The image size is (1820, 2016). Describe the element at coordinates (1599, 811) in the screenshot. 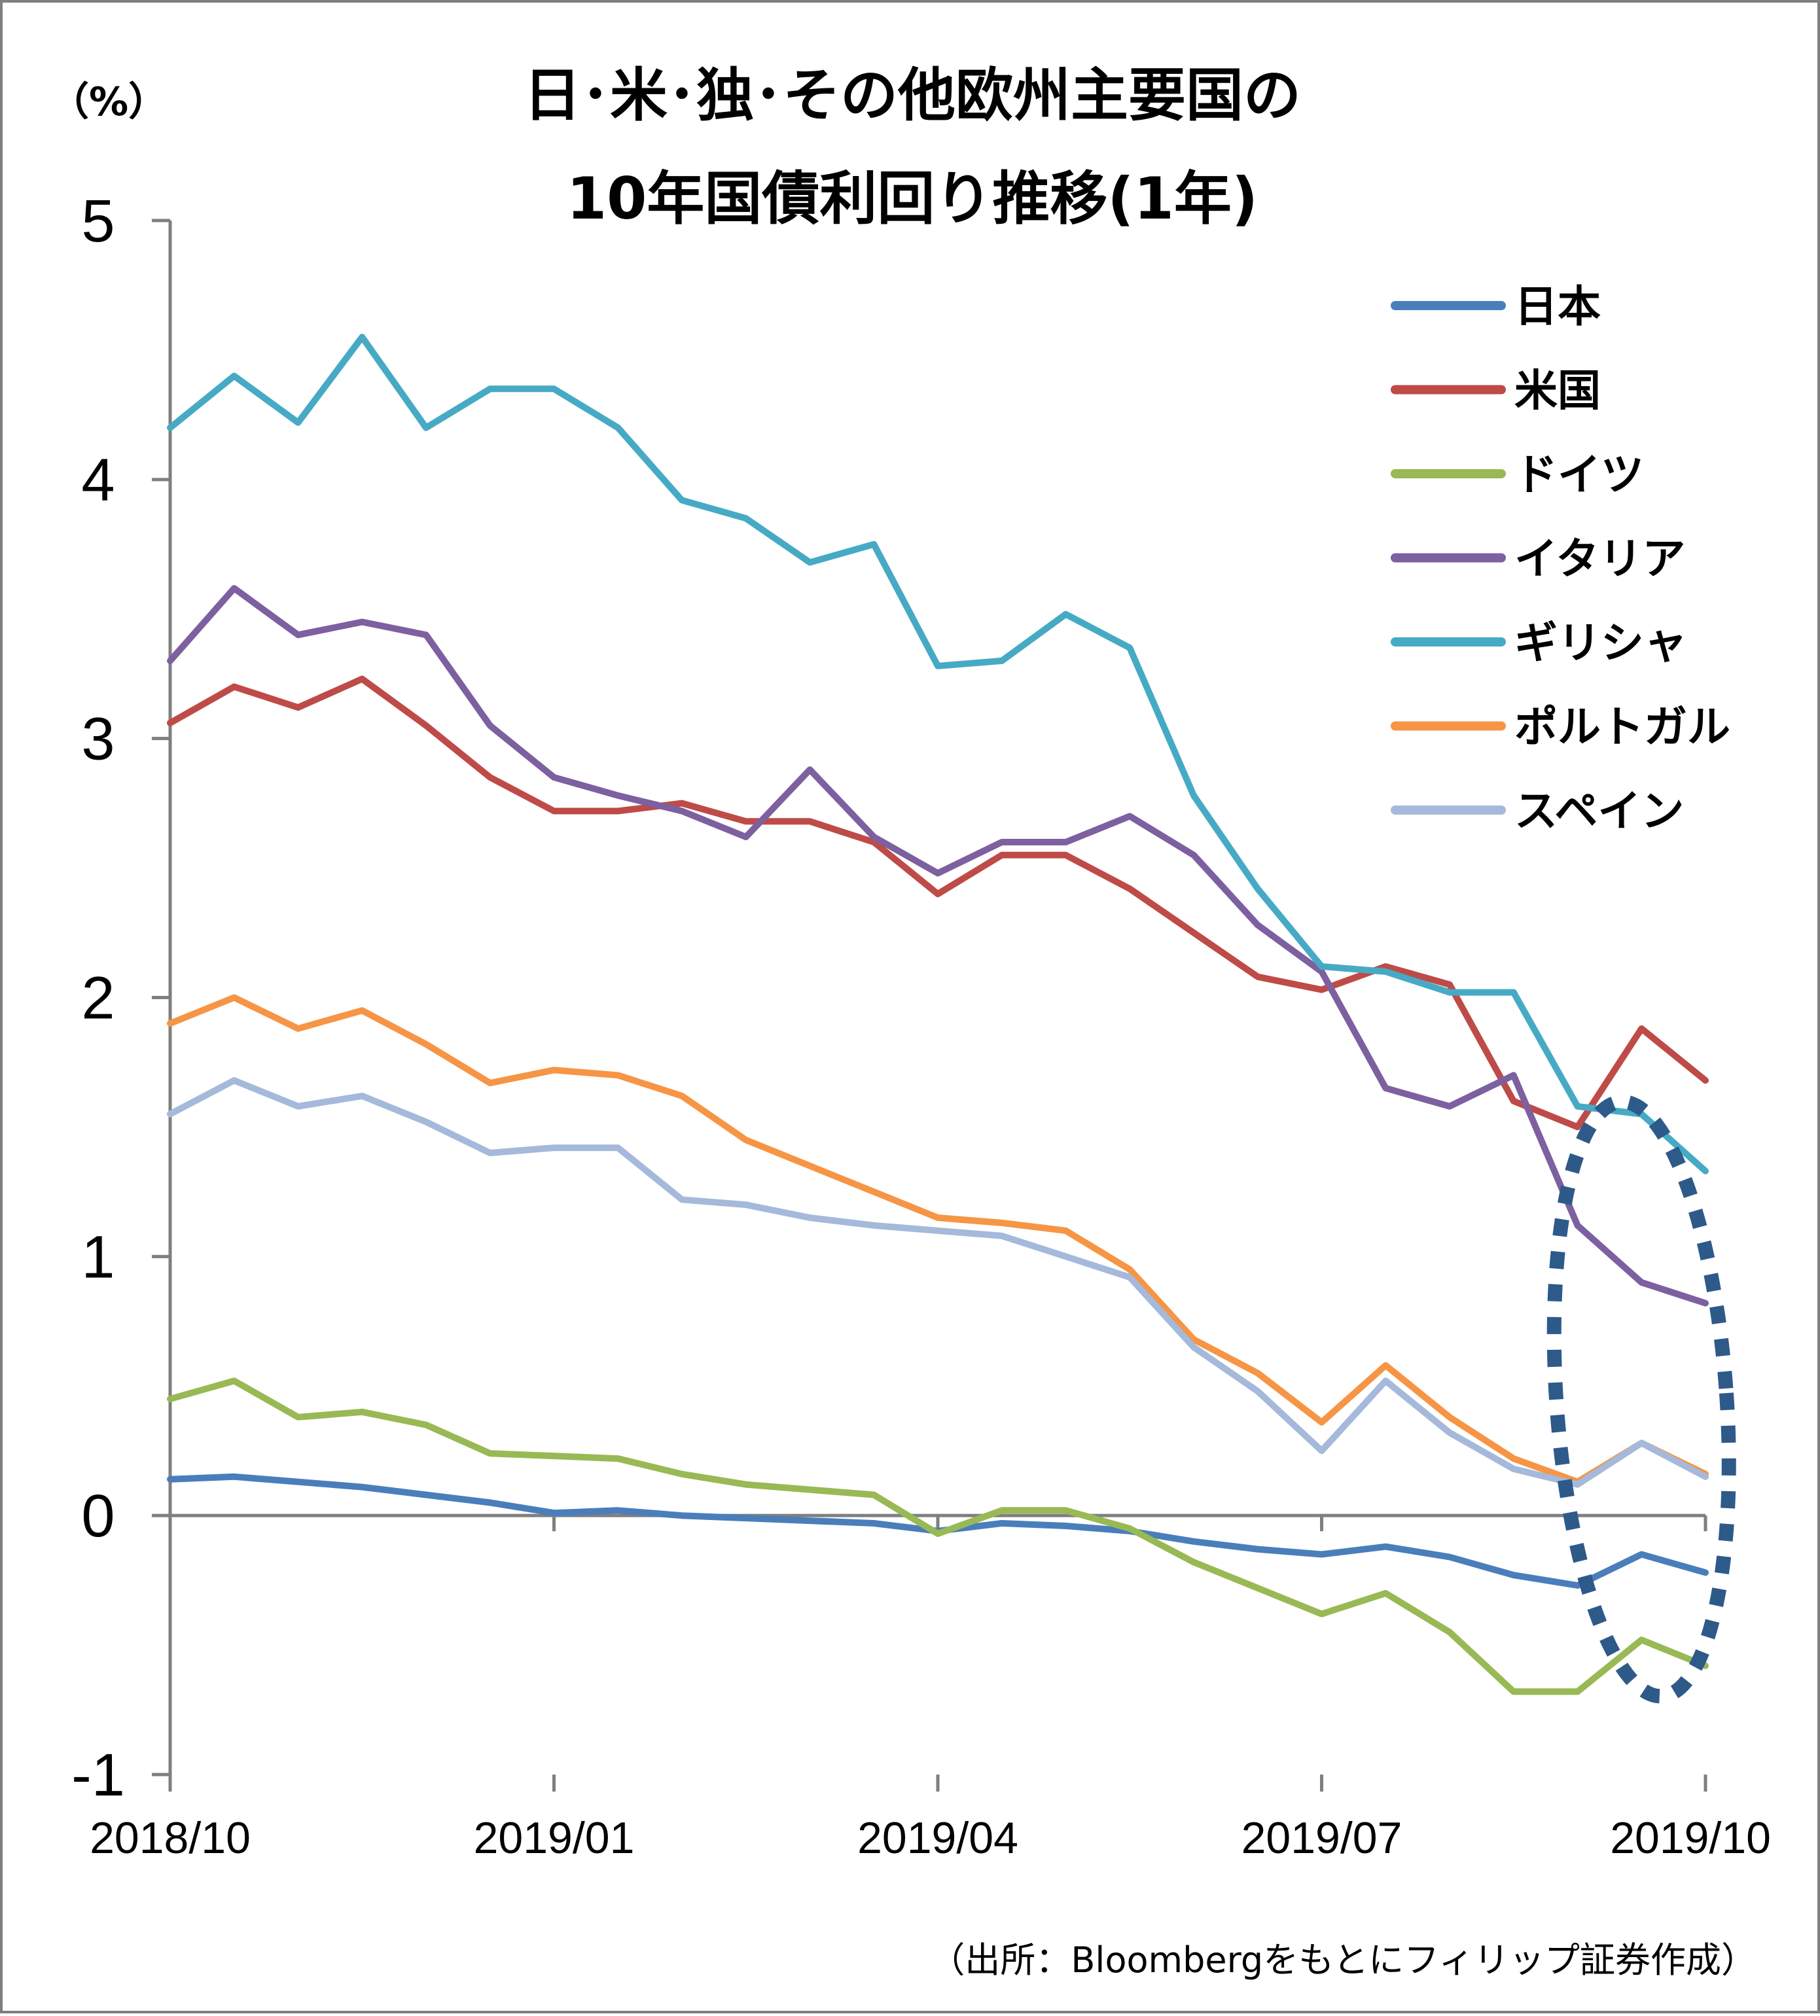

I see `legend-label: スペイン` at that location.